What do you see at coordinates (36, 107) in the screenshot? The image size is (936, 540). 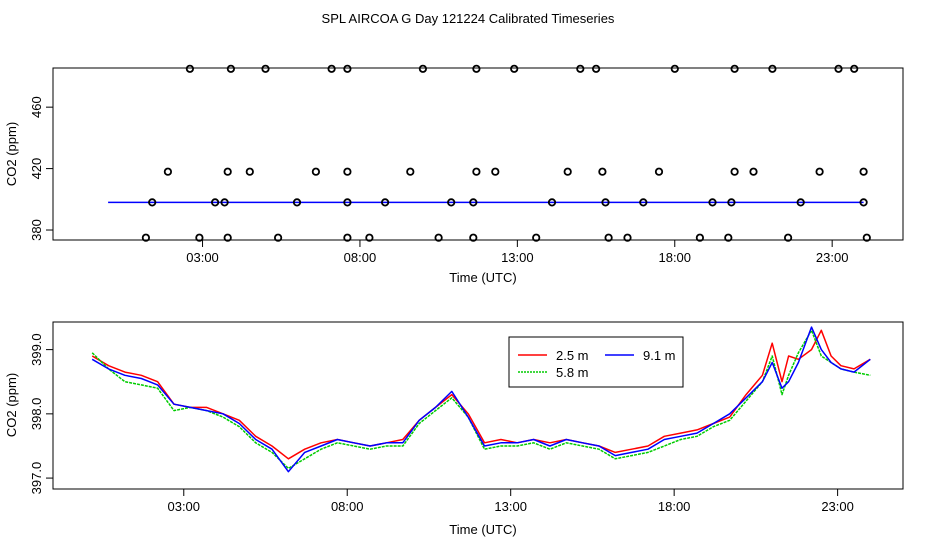 I see `y-tick-label: 460` at bounding box center [36, 107].